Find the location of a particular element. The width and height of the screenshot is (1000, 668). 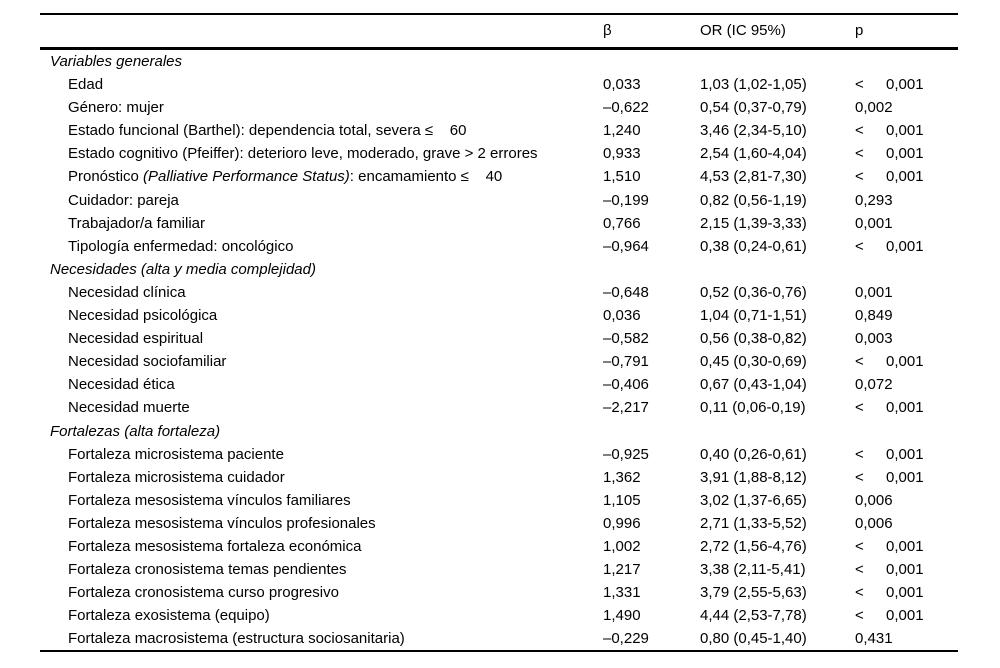

beta-value: 1,510 is located at coordinates (622, 177).